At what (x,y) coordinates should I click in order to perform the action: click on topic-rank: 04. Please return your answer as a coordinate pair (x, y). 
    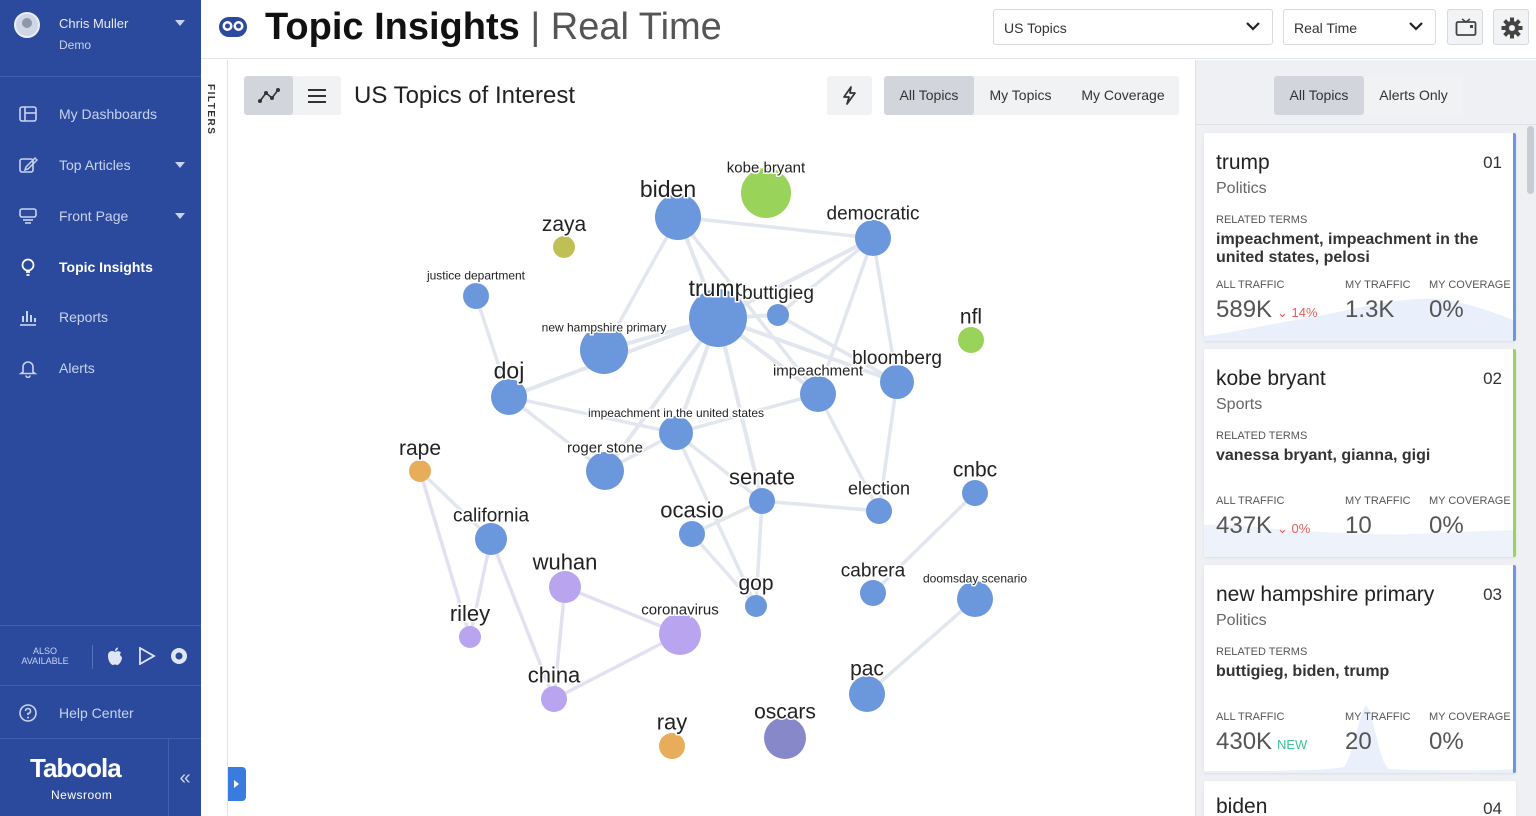
    Looking at the image, I should click on (1492, 807).